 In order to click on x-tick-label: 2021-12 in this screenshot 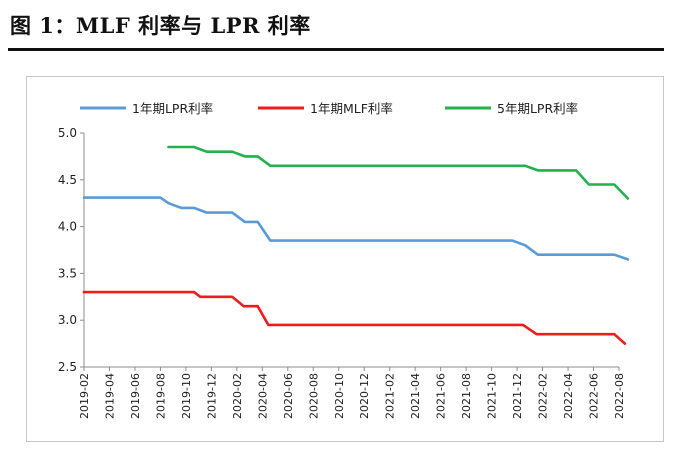, I will do `click(517, 396)`.